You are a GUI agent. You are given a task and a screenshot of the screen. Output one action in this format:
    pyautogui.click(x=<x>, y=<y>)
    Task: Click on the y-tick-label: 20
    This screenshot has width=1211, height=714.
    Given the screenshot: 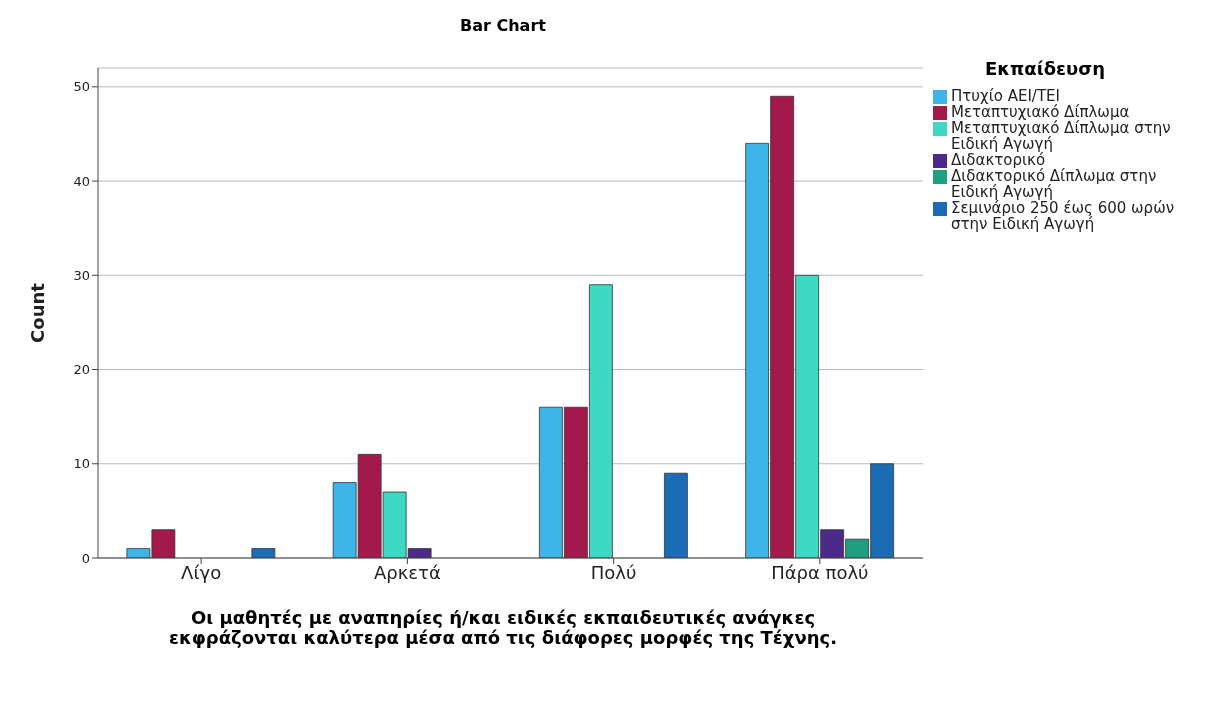 What is the action you would take?
    pyautogui.click(x=81, y=370)
    